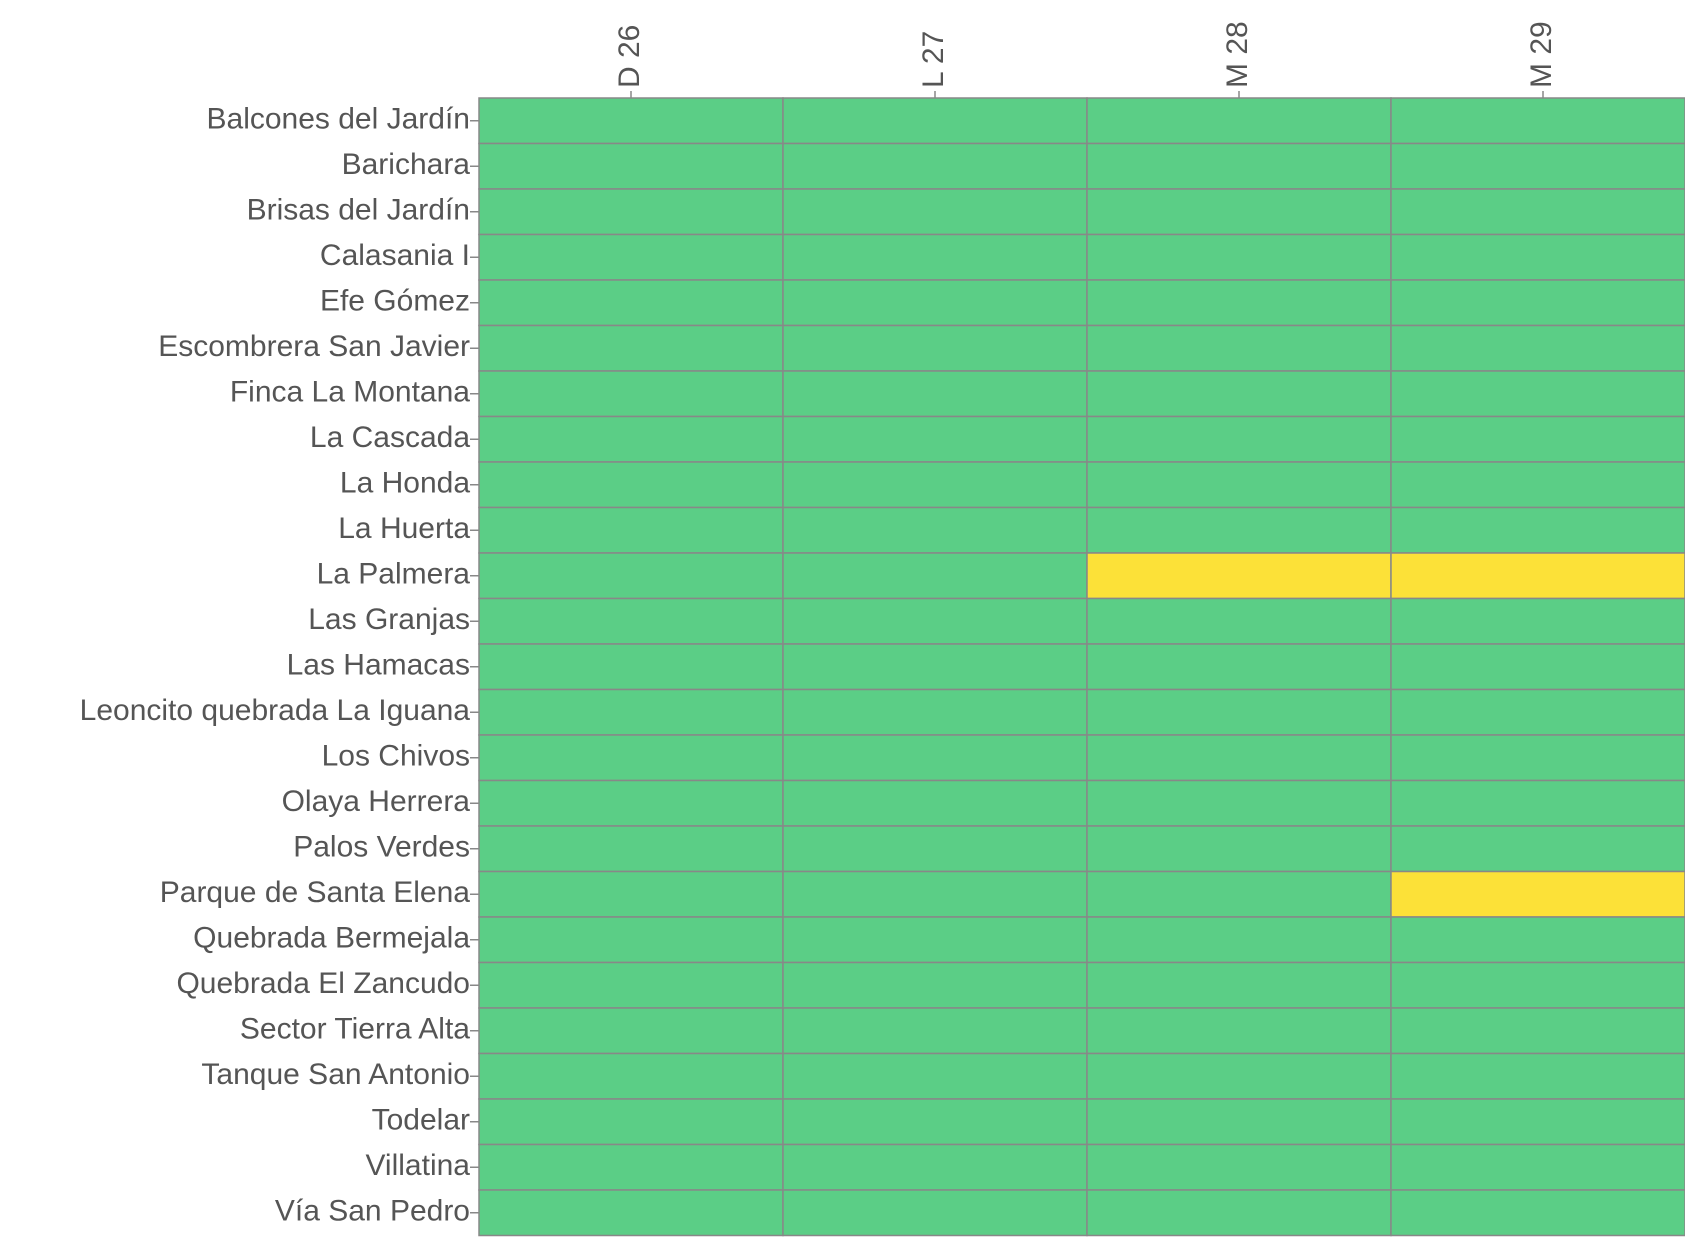 The height and width of the screenshot is (1237, 1685). I want to click on y-tick-label: Olaya Herrera, so click(376, 801).